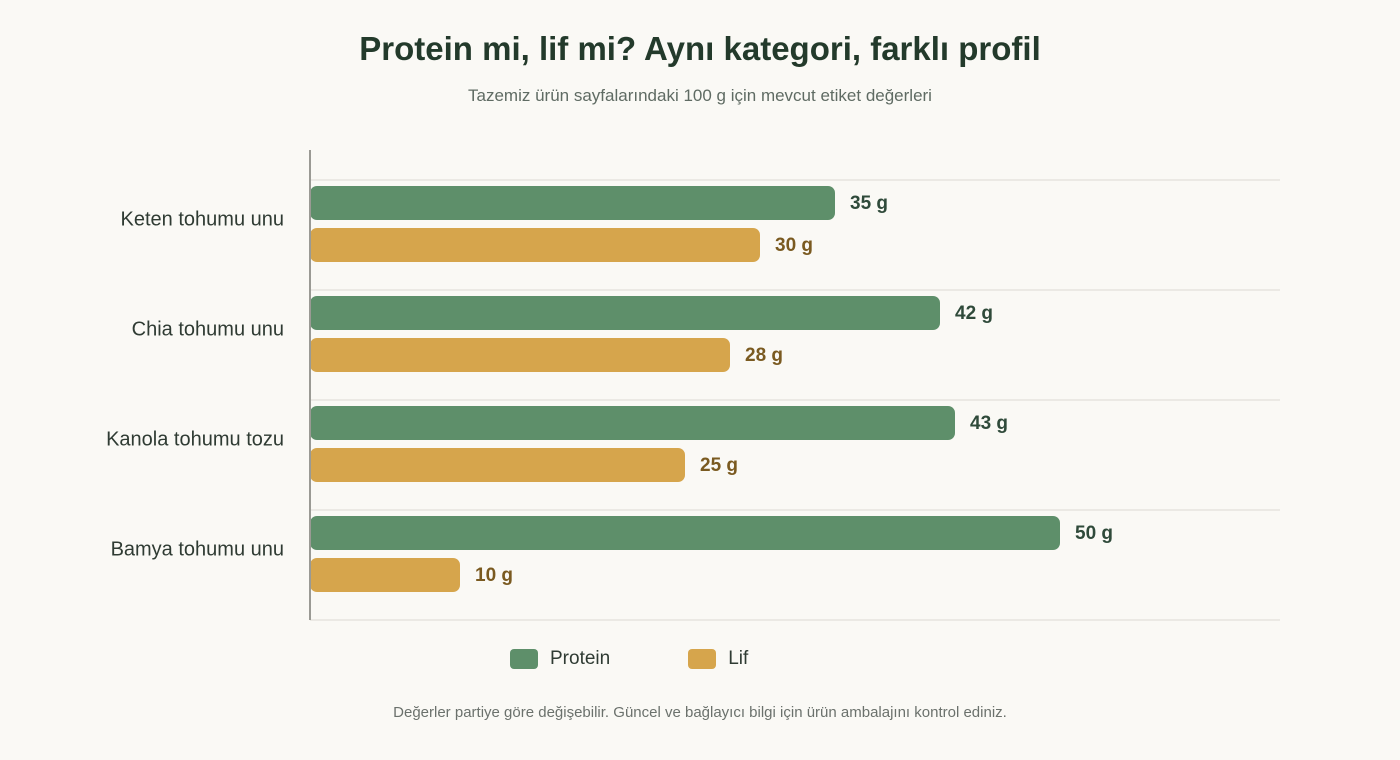 Image resolution: width=1400 pixels, height=760 pixels. Describe the element at coordinates (208, 329) in the screenshot. I see `category-label: Chia tohumu unu` at that location.